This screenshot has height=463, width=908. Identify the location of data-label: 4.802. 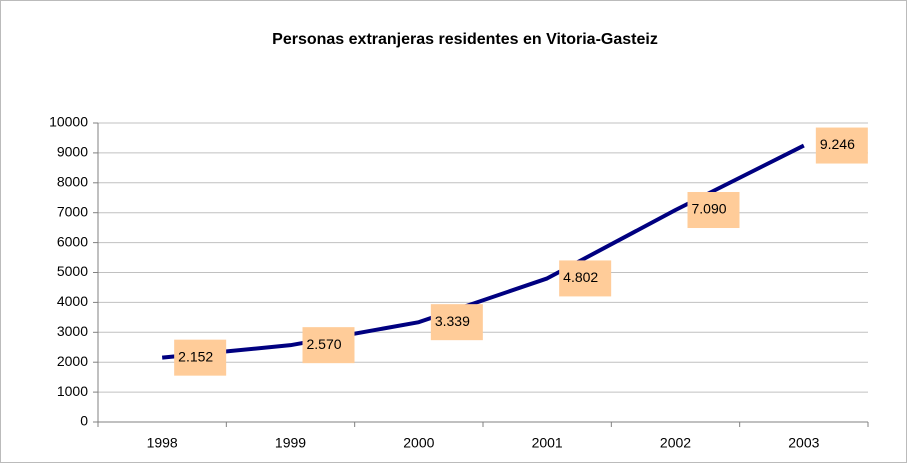
(580, 277).